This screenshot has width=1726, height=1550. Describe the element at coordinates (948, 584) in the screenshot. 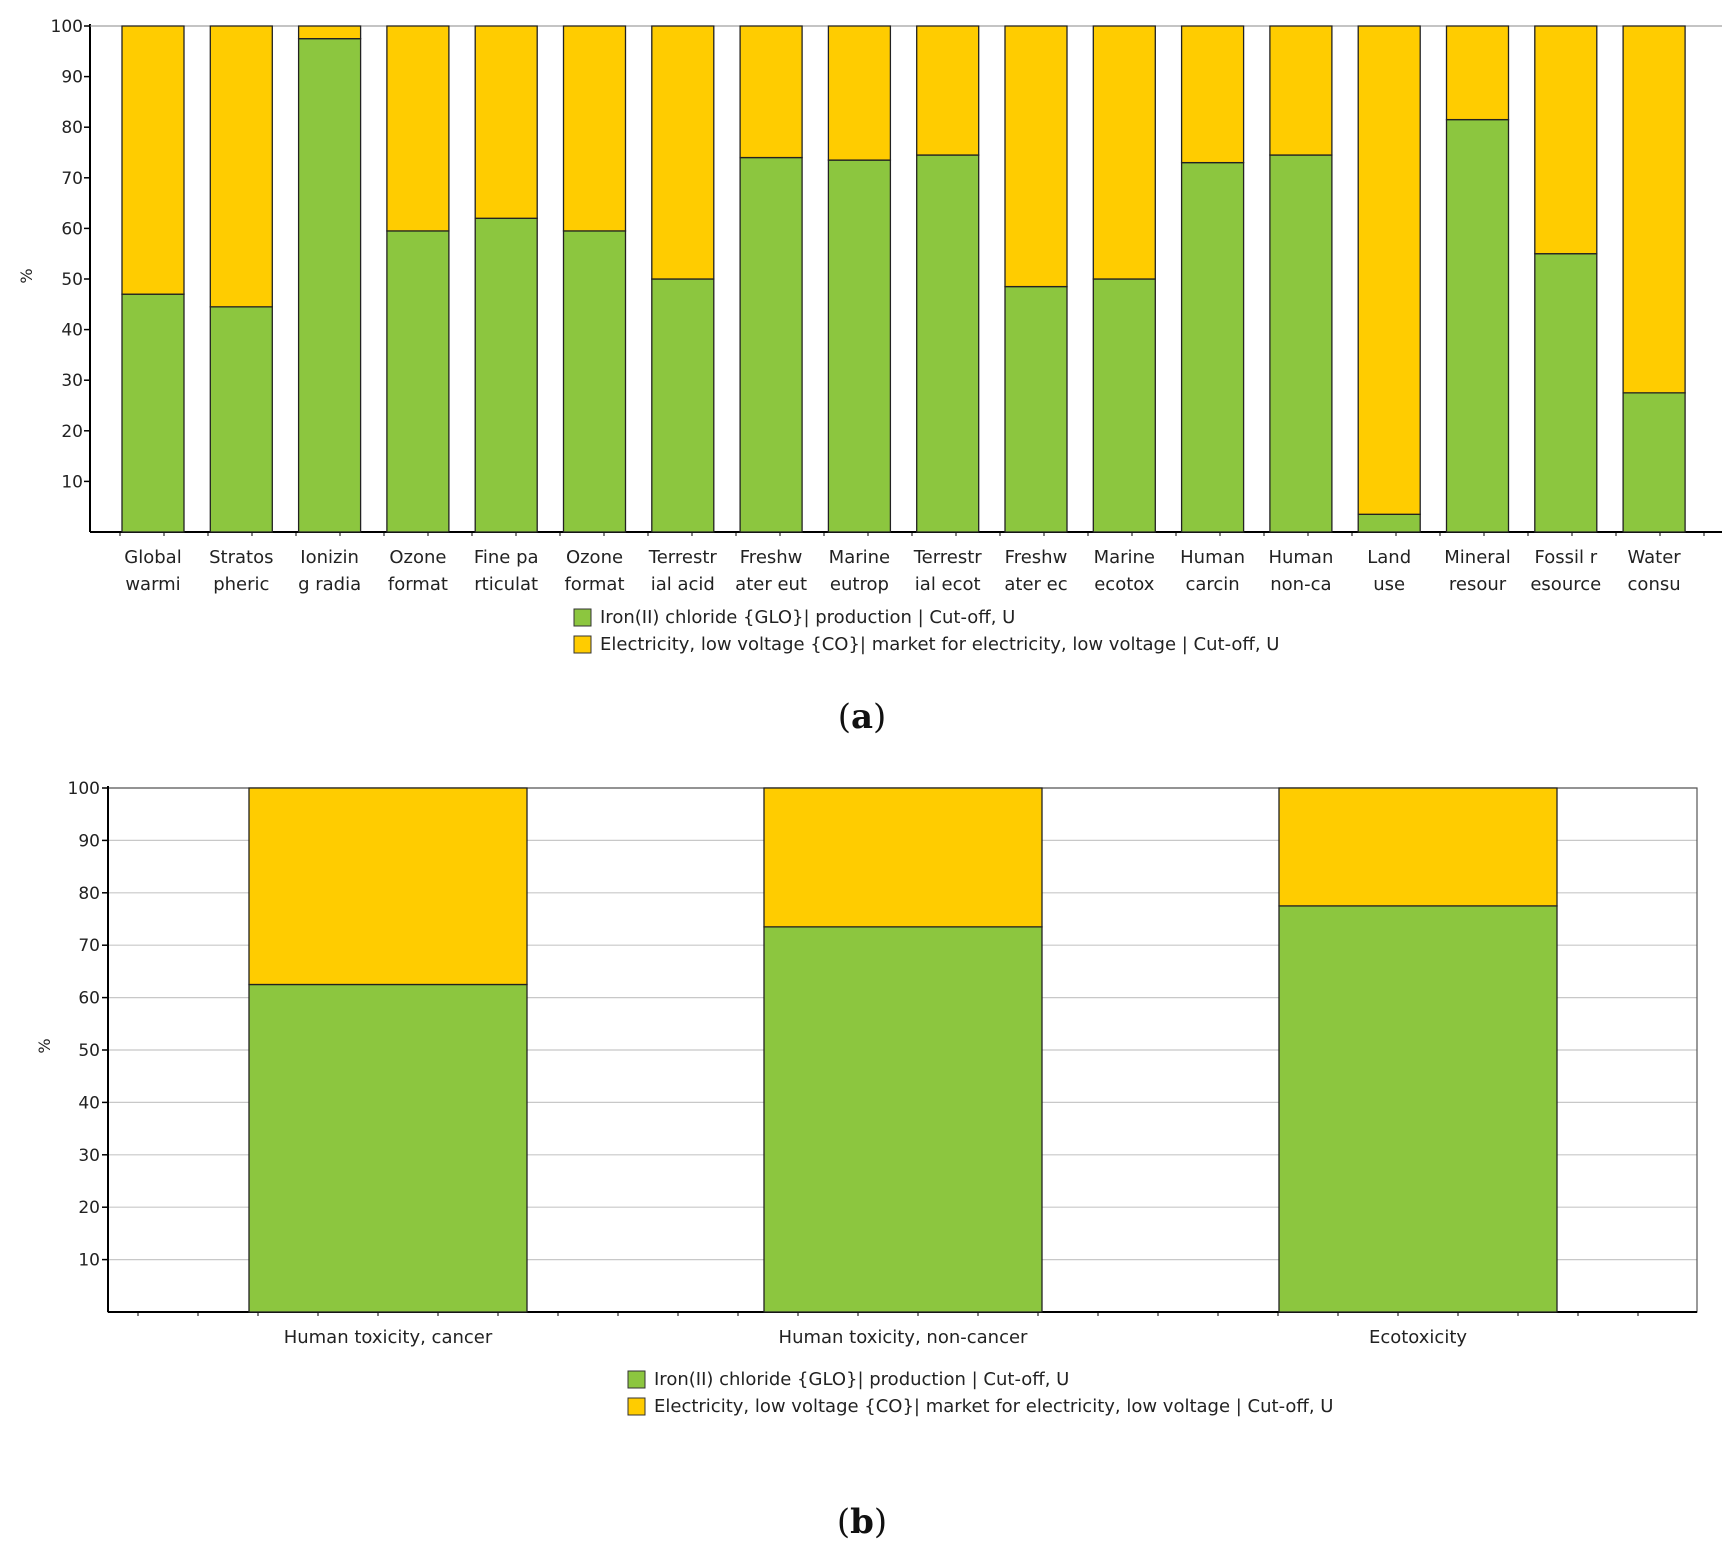

I see `x-category-label: ial ecot` at that location.